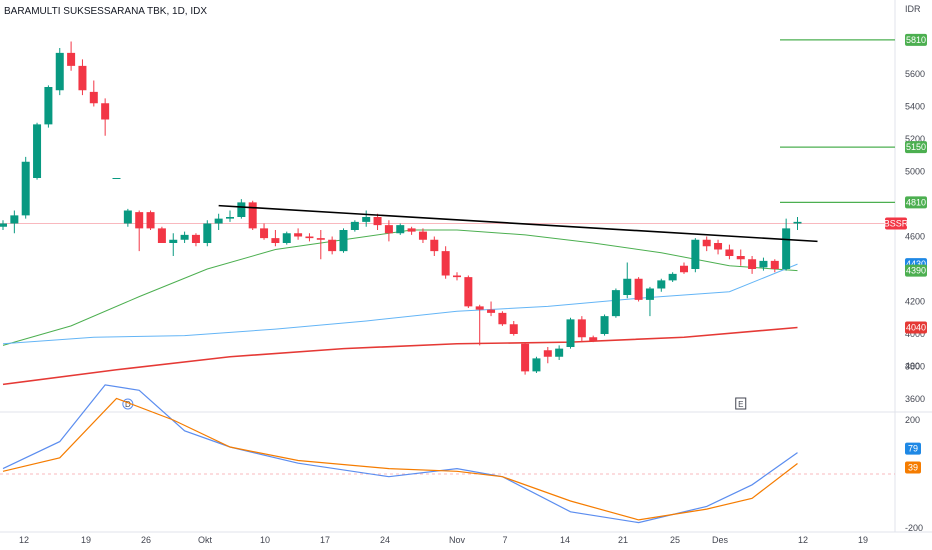  Describe the element at coordinates (400, 356) in the screenshot. I see `moving-average-long` at that location.